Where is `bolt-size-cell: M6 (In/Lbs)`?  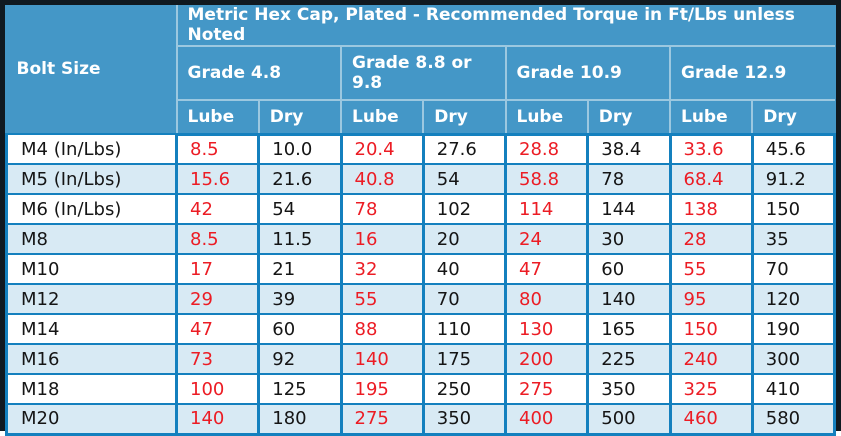
bolt-size-cell: M6 (In/Lbs) is located at coordinates (91, 209).